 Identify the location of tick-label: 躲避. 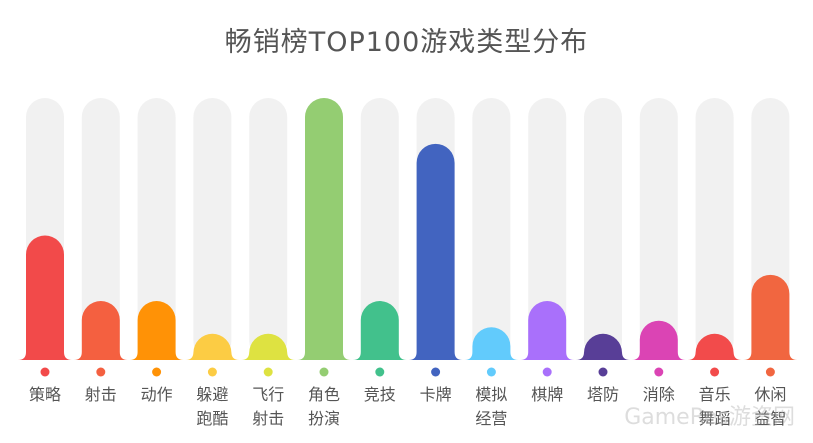
(212, 394).